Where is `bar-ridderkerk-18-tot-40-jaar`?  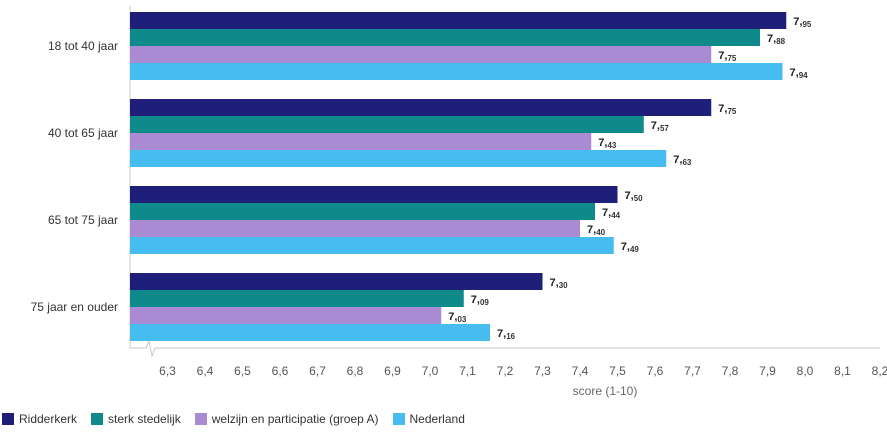 bar-ridderkerk-18-tot-40-jaar is located at coordinates (458, 20).